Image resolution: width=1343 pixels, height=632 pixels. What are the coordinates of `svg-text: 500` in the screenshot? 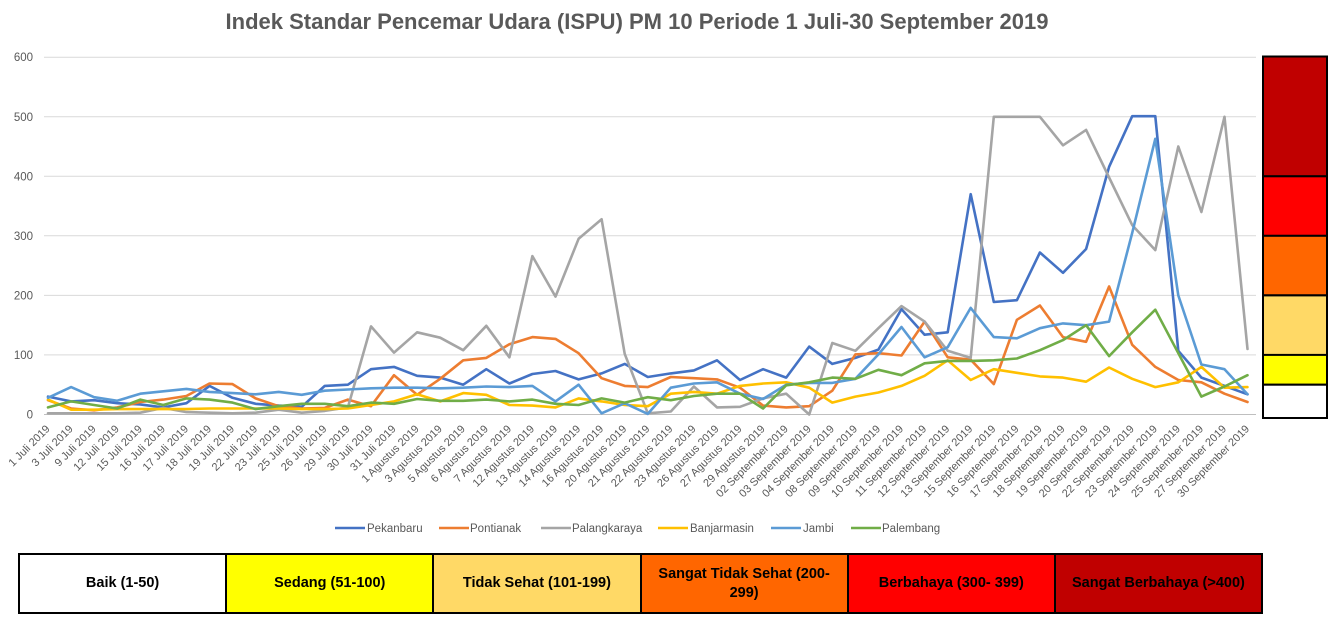 It's located at (23, 118).